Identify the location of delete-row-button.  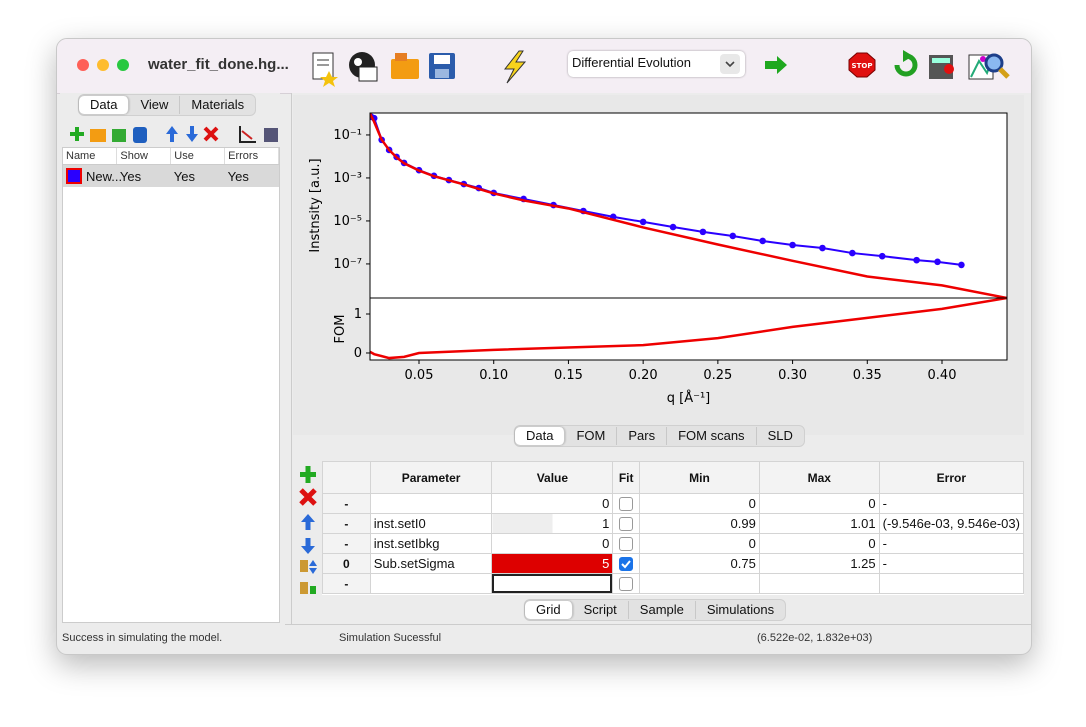
(308, 497).